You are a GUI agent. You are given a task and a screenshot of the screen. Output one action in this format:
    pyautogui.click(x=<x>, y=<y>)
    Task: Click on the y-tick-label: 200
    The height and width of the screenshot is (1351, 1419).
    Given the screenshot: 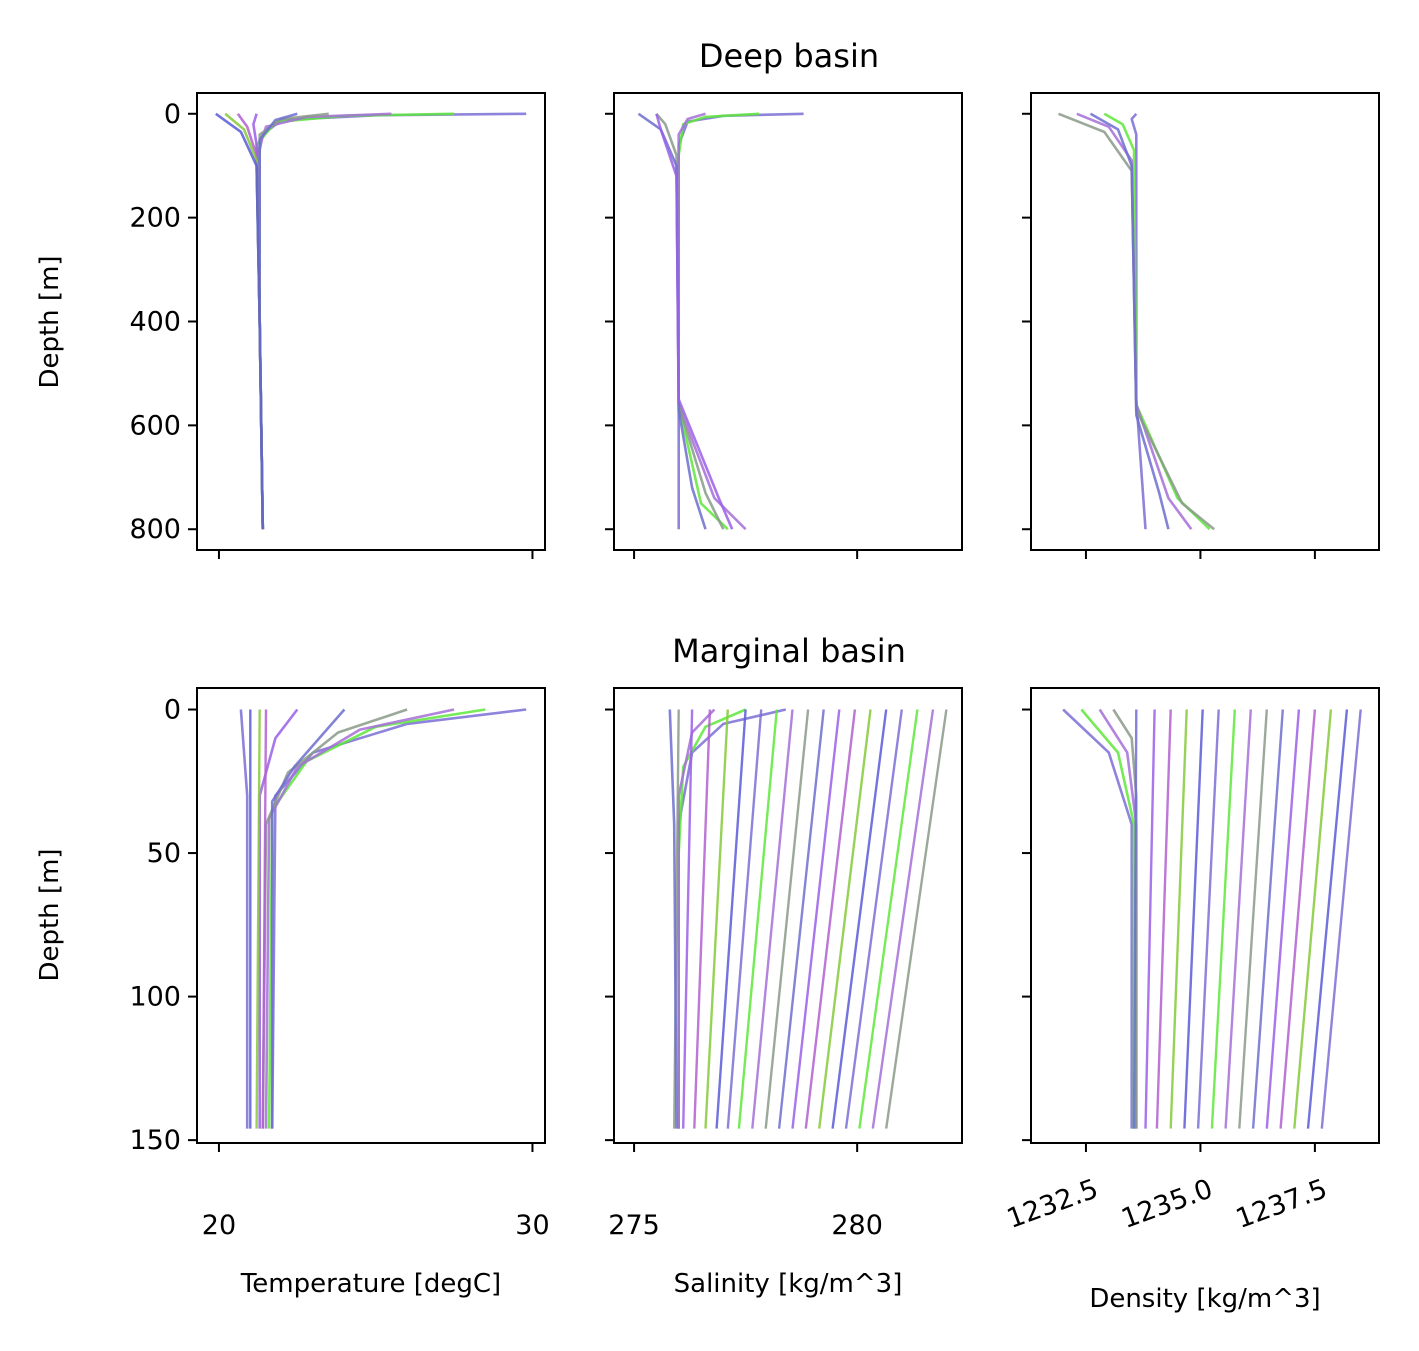 What is the action you would take?
    pyautogui.click(x=155, y=218)
    